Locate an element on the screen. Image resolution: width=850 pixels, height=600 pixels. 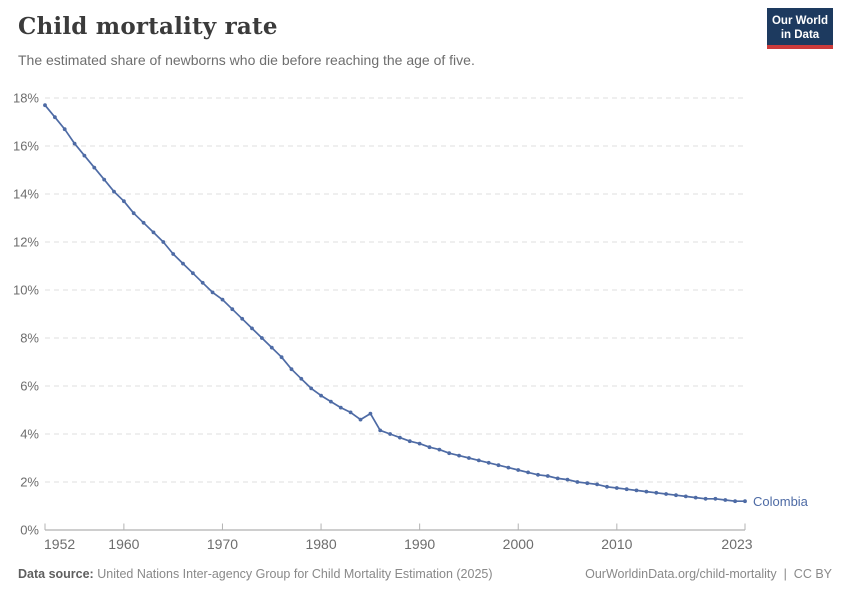
license-label: CC BY is located at coordinates (812, 574).